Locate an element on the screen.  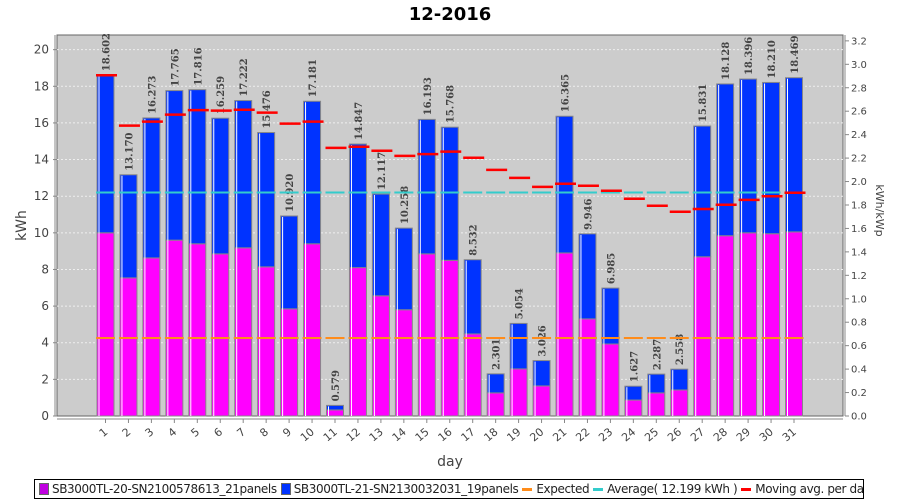
x-tick-label: 8 is located at coordinates (264, 432).